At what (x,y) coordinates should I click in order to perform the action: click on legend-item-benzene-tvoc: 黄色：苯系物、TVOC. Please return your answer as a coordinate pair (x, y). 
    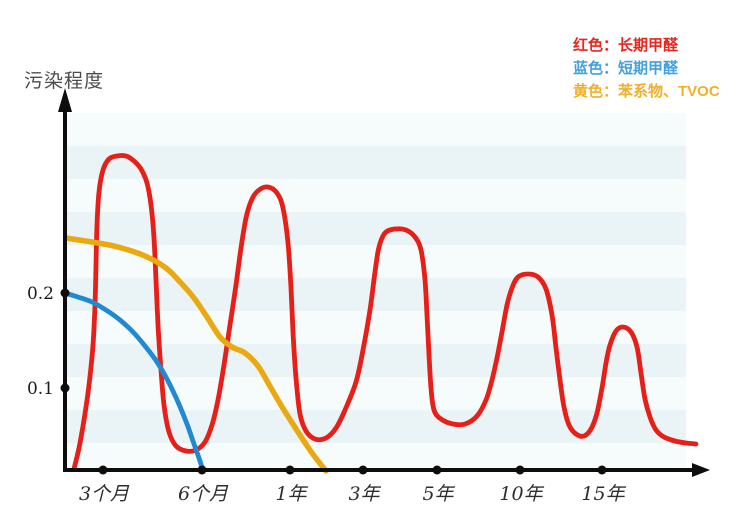
    Looking at the image, I should click on (646, 91).